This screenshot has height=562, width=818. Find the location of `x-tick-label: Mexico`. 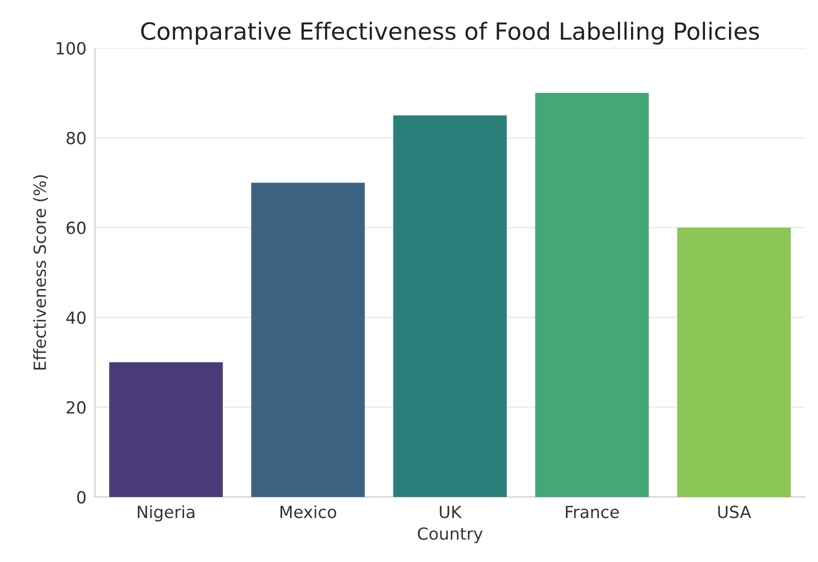

x-tick-label: Mexico is located at coordinates (308, 511).